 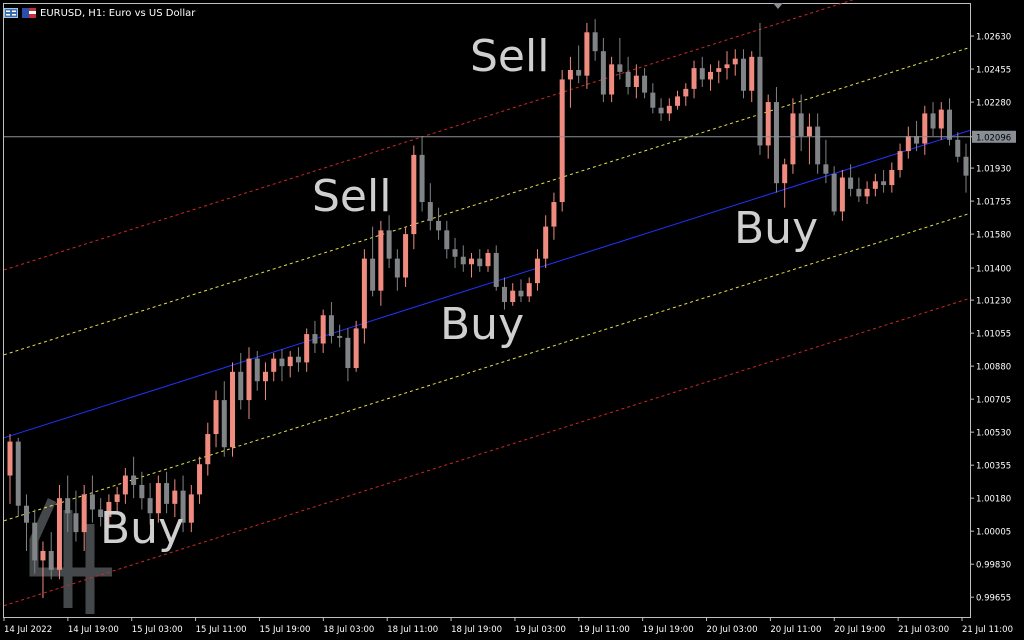 What do you see at coordinates (28, 630) in the screenshot?
I see `x-tick-label: 14 Jul 2022` at bounding box center [28, 630].